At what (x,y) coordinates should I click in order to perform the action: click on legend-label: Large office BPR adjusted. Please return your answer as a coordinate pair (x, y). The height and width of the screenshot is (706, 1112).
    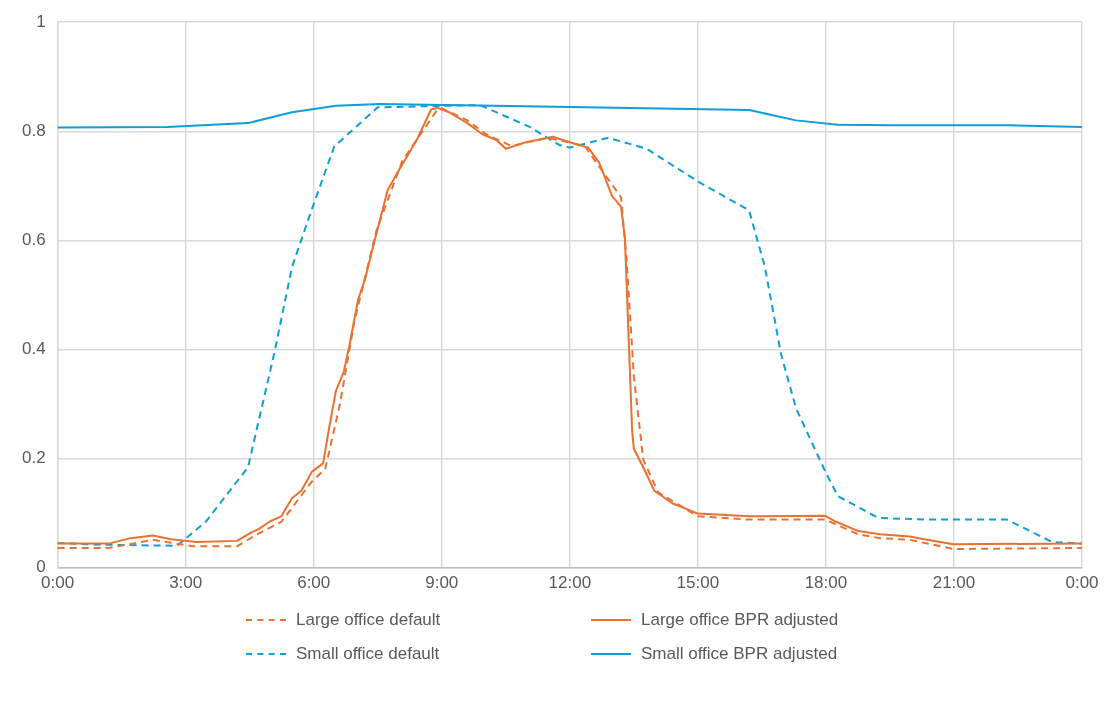
    Looking at the image, I should click on (740, 620).